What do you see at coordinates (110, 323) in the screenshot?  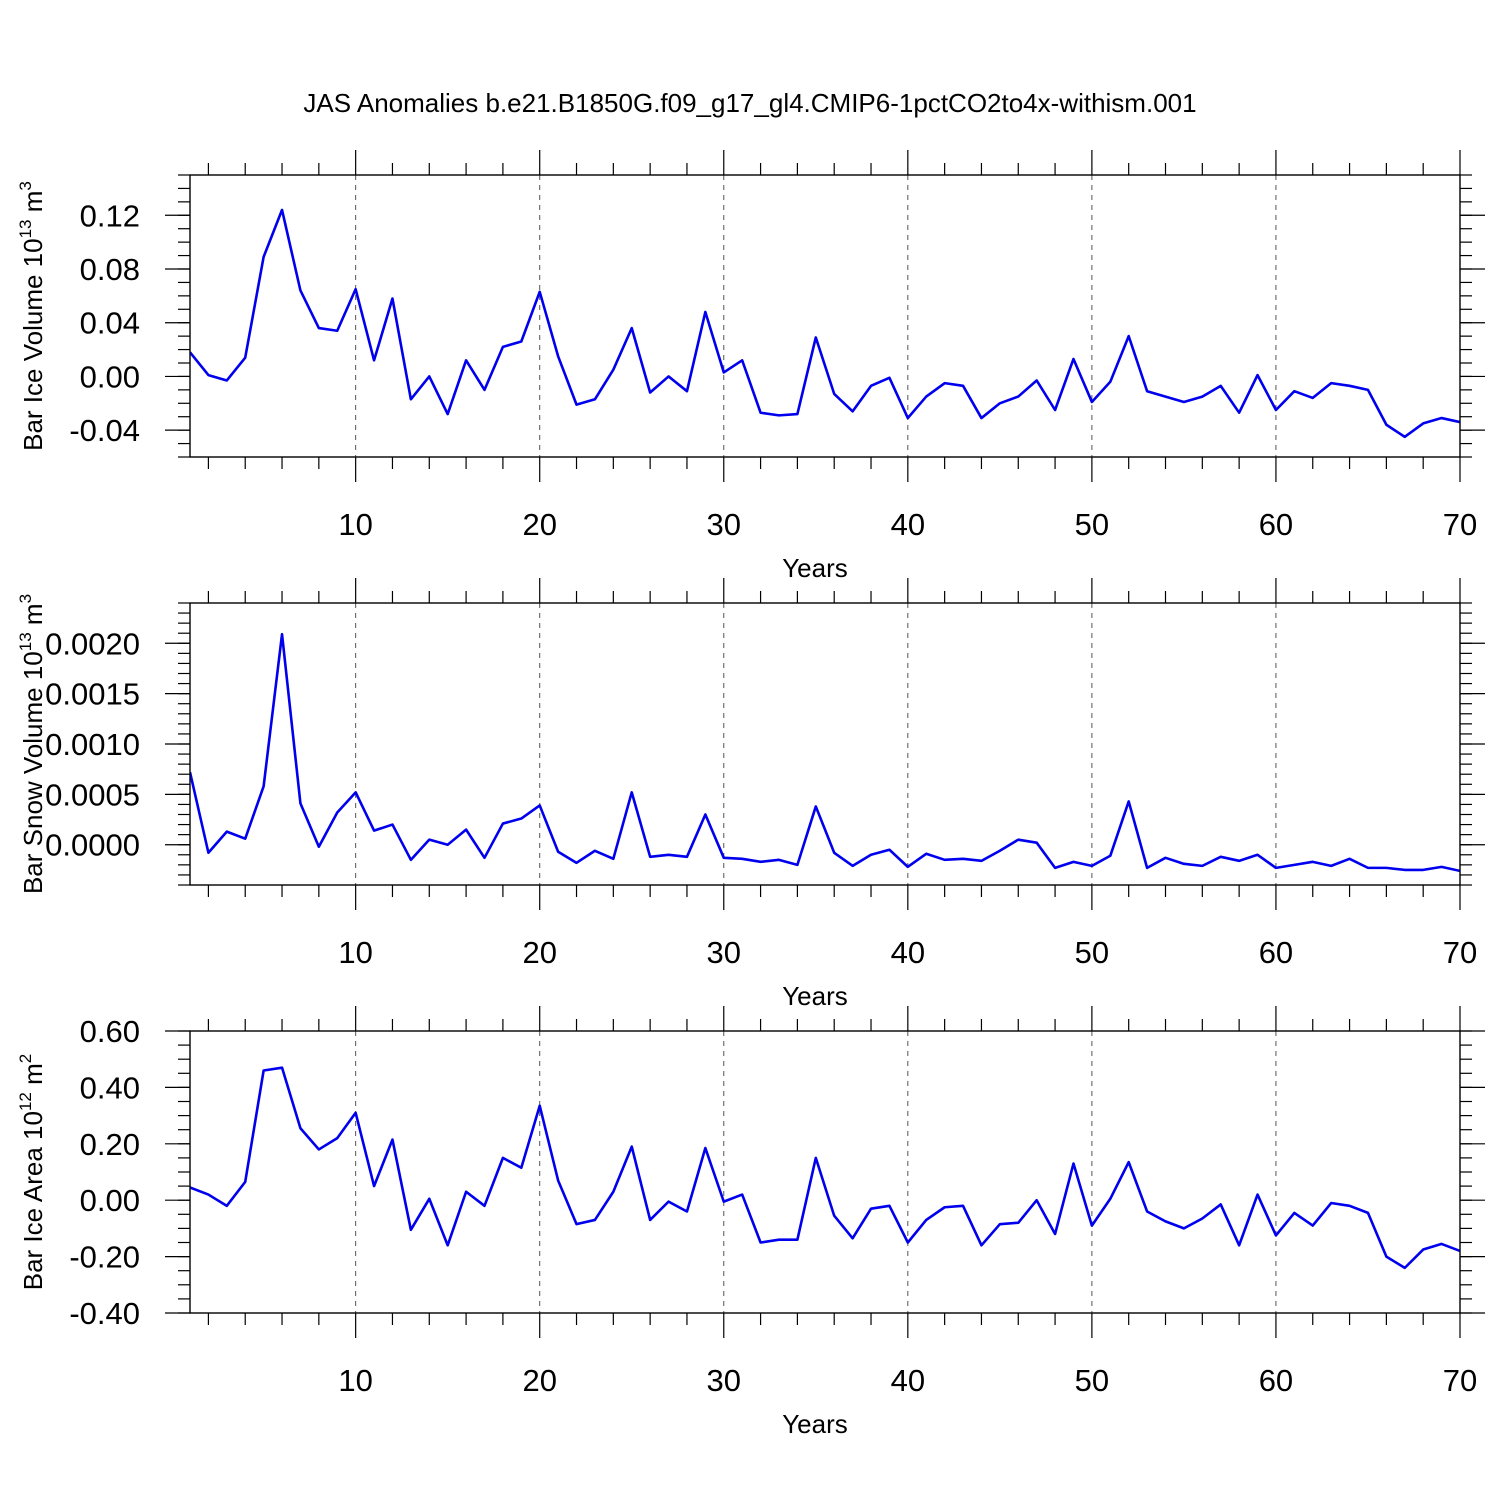 I see `y-tick-label: 0.04` at bounding box center [110, 323].